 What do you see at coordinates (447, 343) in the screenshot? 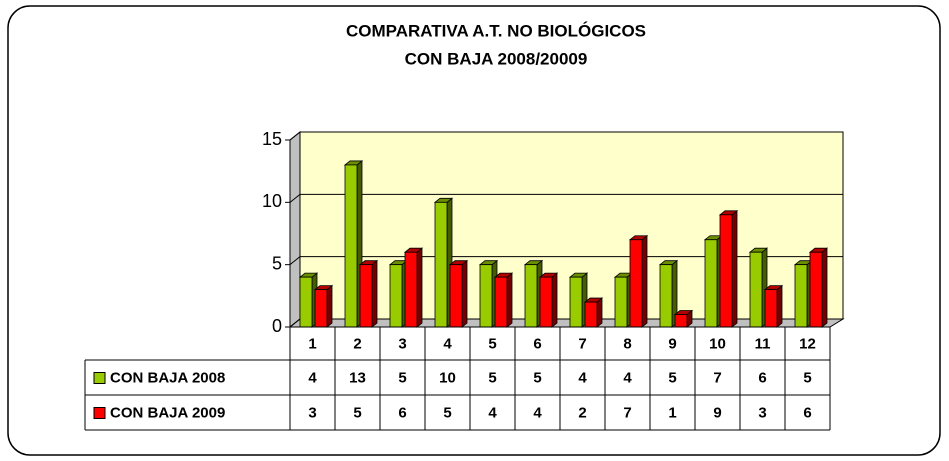
I see `x-tick-label: 4` at bounding box center [447, 343].